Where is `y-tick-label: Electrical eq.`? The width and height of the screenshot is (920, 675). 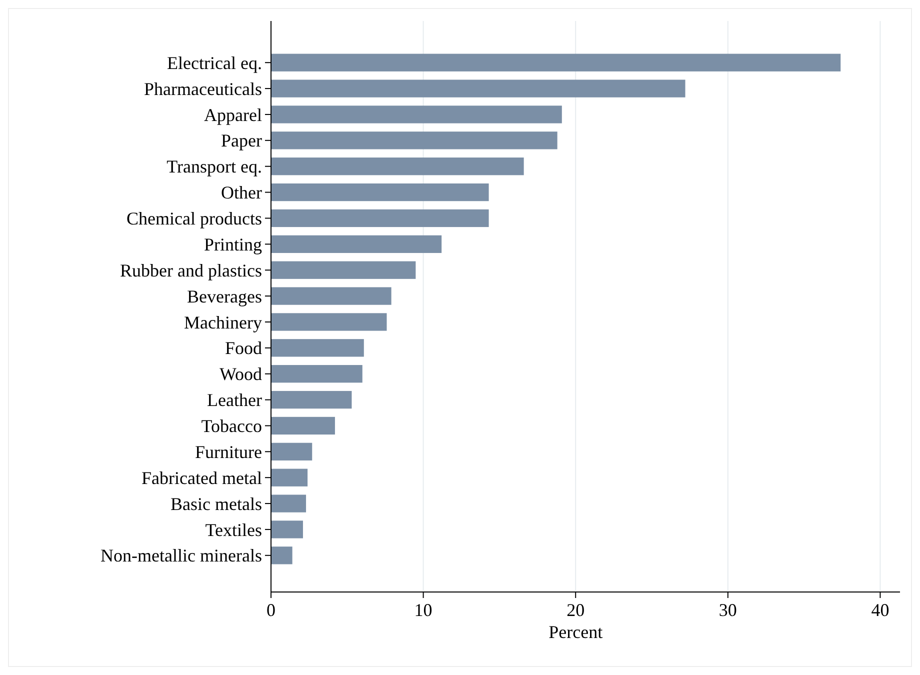 y-tick-label: Electrical eq. is located at coordinates (214, 62).